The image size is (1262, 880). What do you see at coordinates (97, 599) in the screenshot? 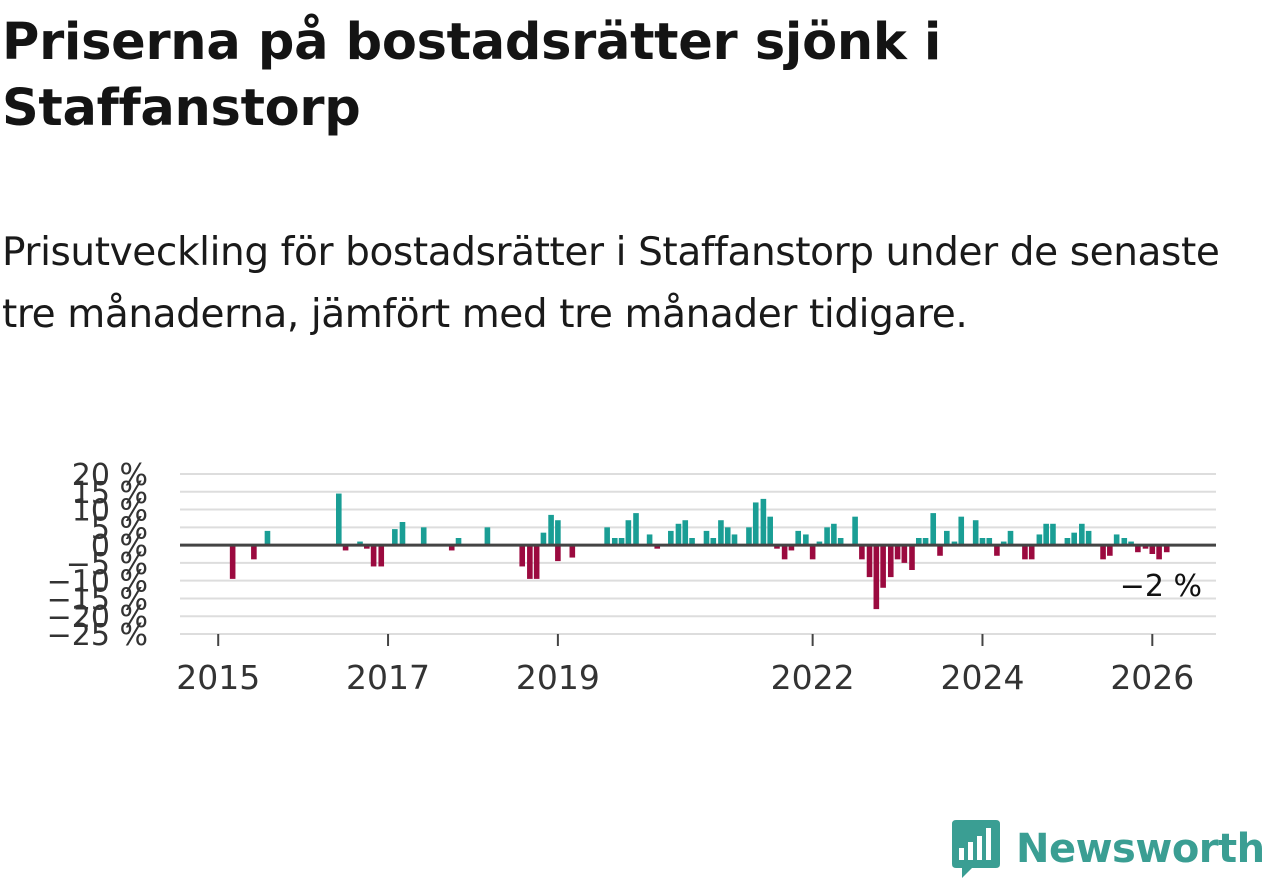
I see `y-tick-label: −15 %` at bounding box center [97, 599].